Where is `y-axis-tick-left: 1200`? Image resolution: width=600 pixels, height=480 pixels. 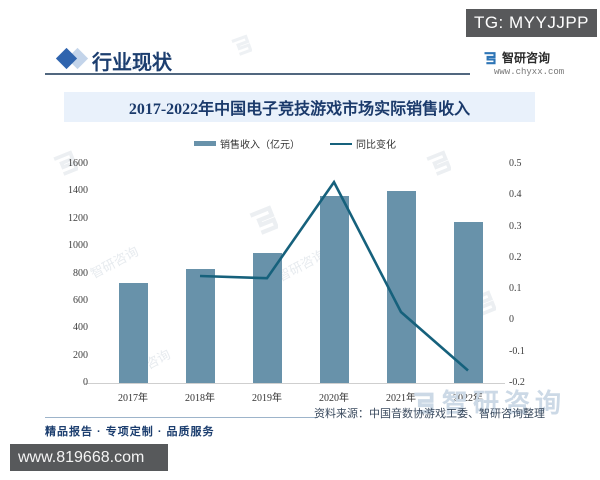 y-axis-tick-left: 1200 is located at coordinates (78, 218).